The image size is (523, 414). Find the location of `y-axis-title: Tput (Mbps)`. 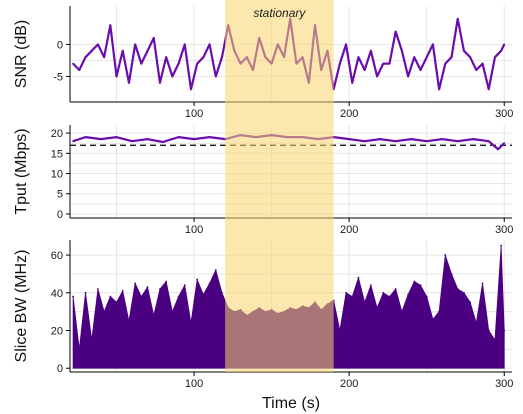

y-axis-title: Tput (Mbps) is located at coordinates (21, 171).